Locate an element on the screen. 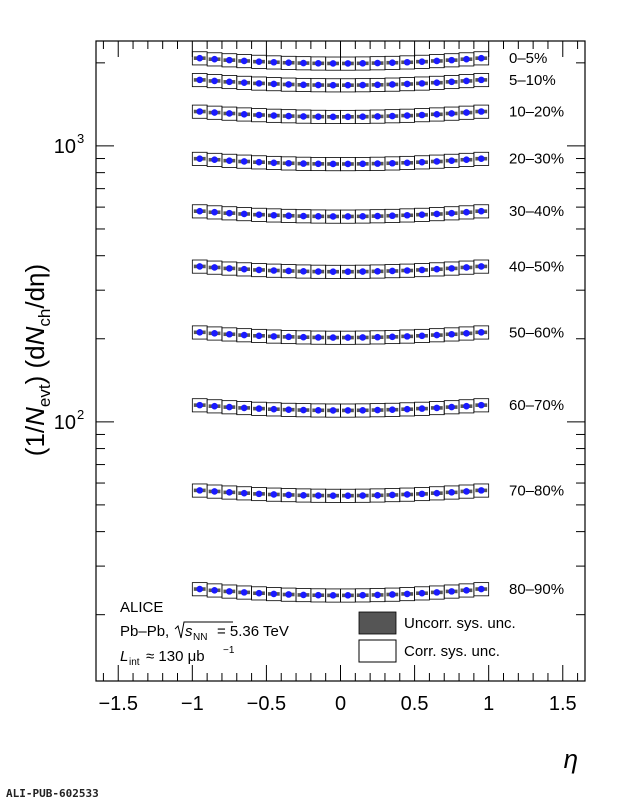  legend: Uncorr. sys. unc. Corr. sys. unc. is located at coordinates (437, 637).